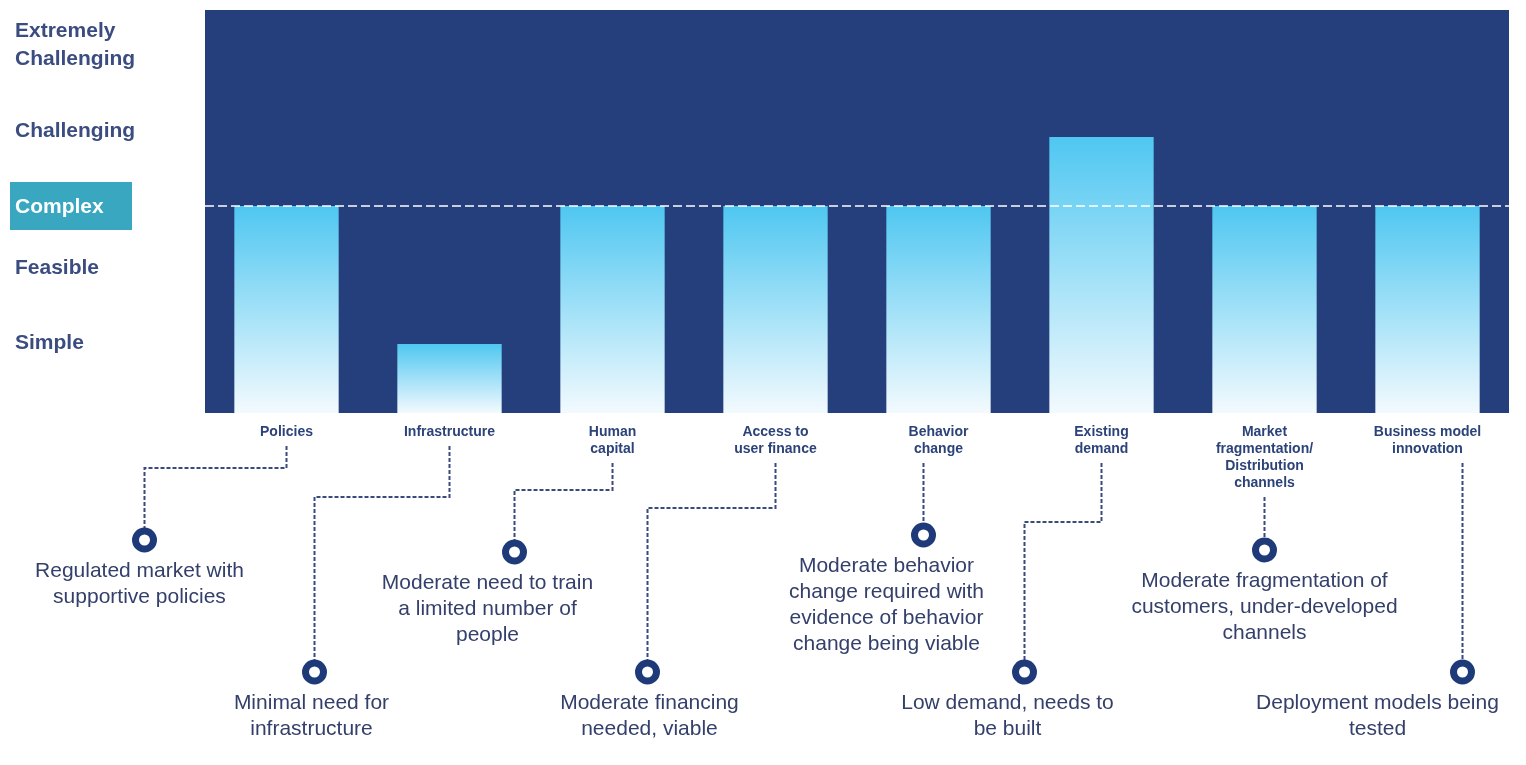 This screenshot has width=1526, height=765. I want to click on x-tick-label: Human capital, so click(612, 440).